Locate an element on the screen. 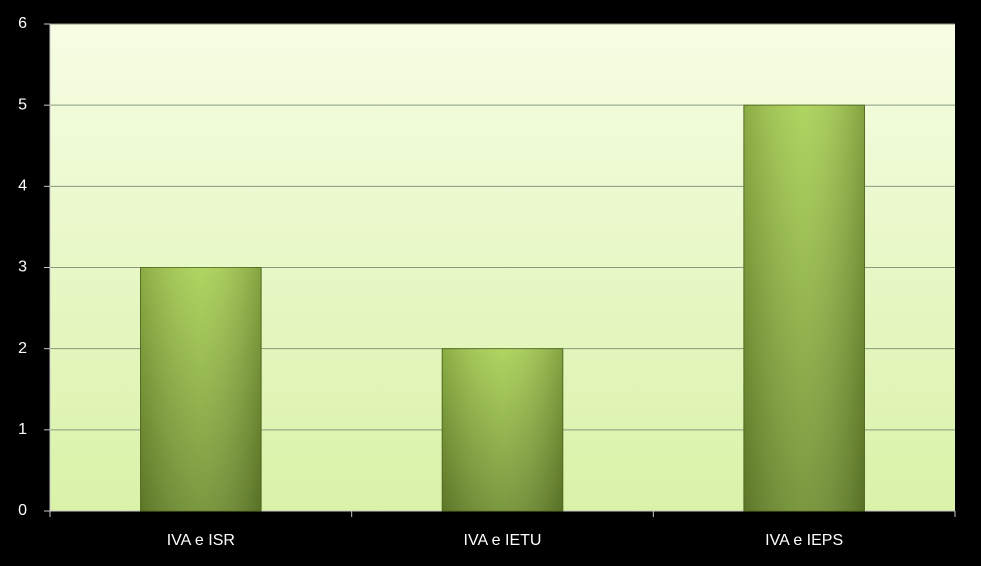 The width and height of the screenshot is (981, 566). y-tick-label: 1 is located at coordinates (22, 429).